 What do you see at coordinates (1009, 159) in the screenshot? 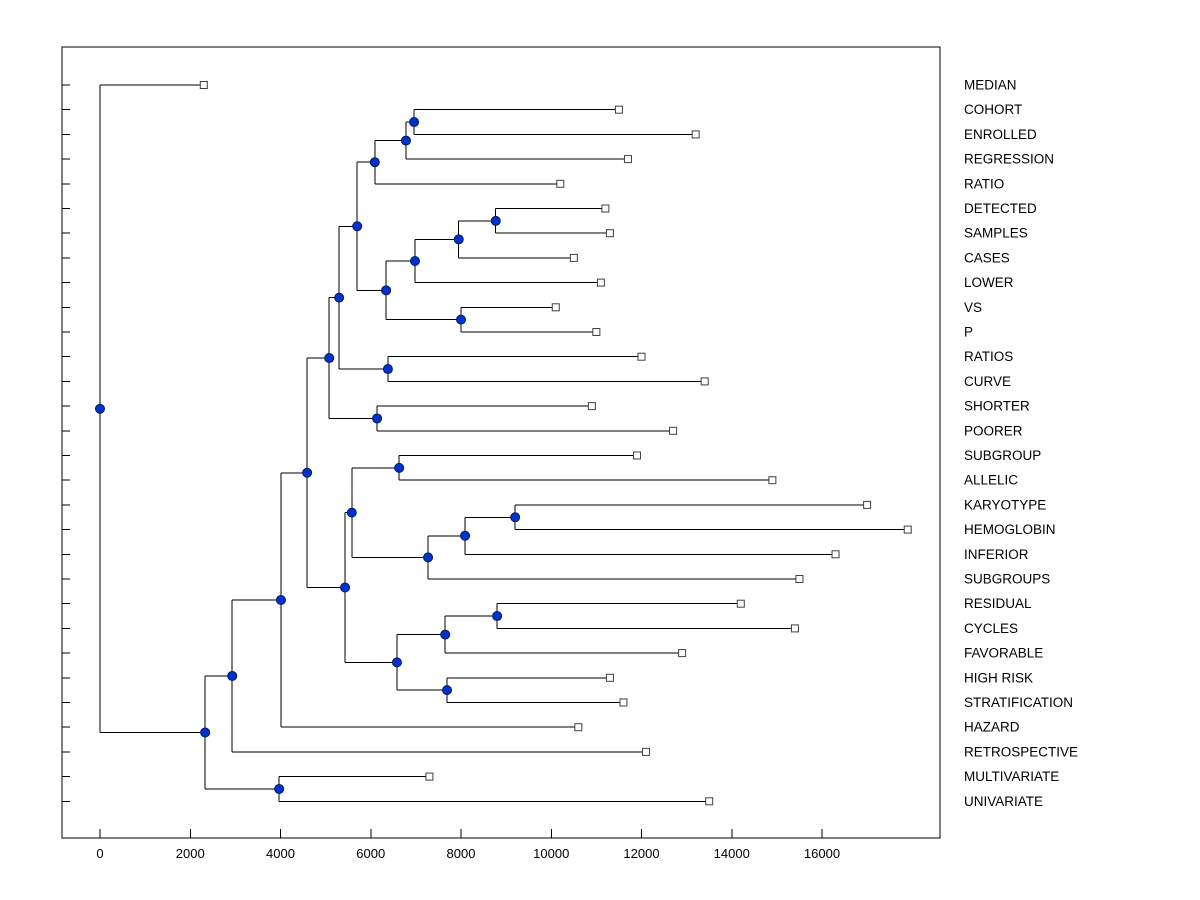
I see `leaf-label: REGRESSION` at bounding box center [1009, 159].